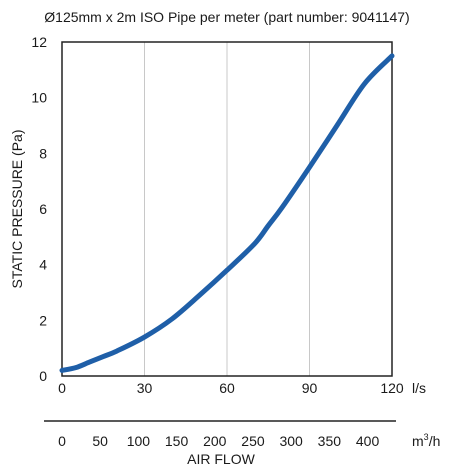 Image resolution: width=454 pixels, height=468 pixels. Describe the element at coordinates (39, 42) in the screenshot. I see `y-tick-label-12: 12` at that location.